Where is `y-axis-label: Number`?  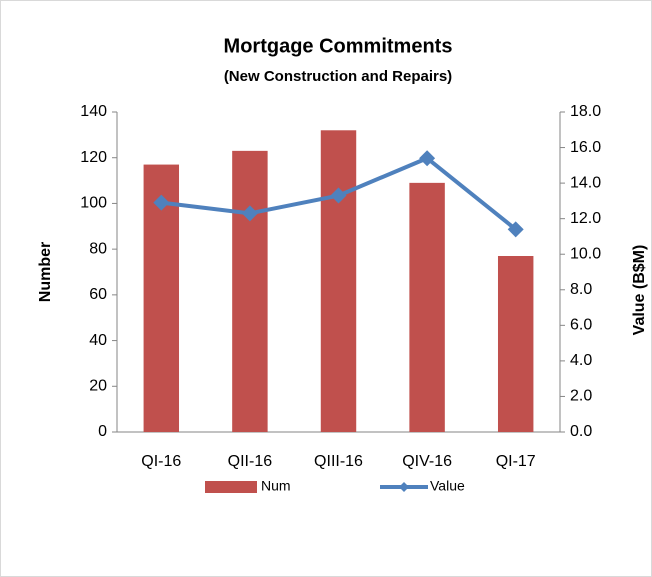 y-axis-label: Number is located at coordinates (45, 272).